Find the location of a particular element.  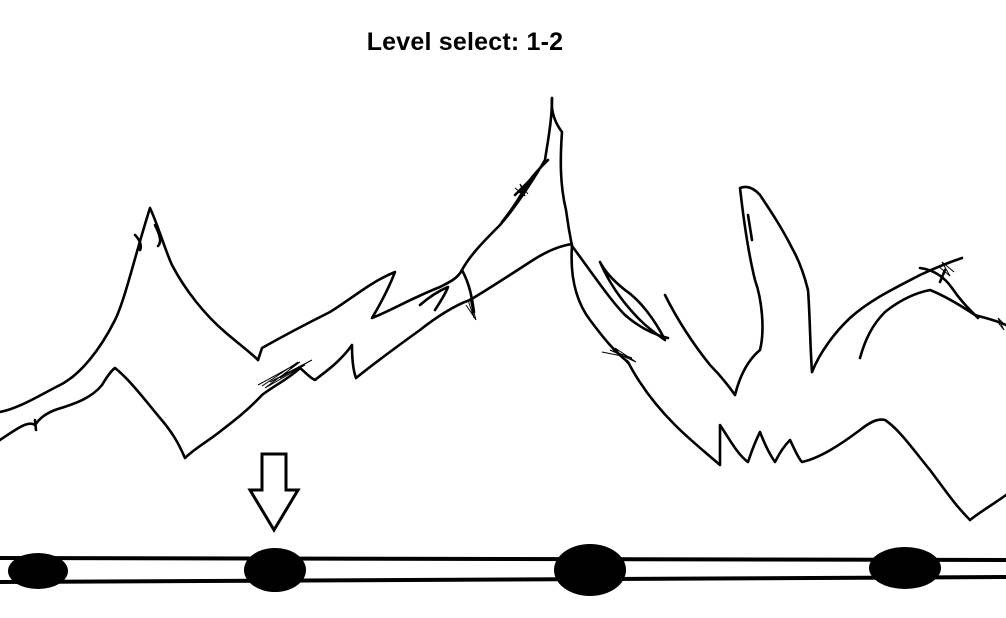

down-arrow-icon is located at coordinates (274, 492).